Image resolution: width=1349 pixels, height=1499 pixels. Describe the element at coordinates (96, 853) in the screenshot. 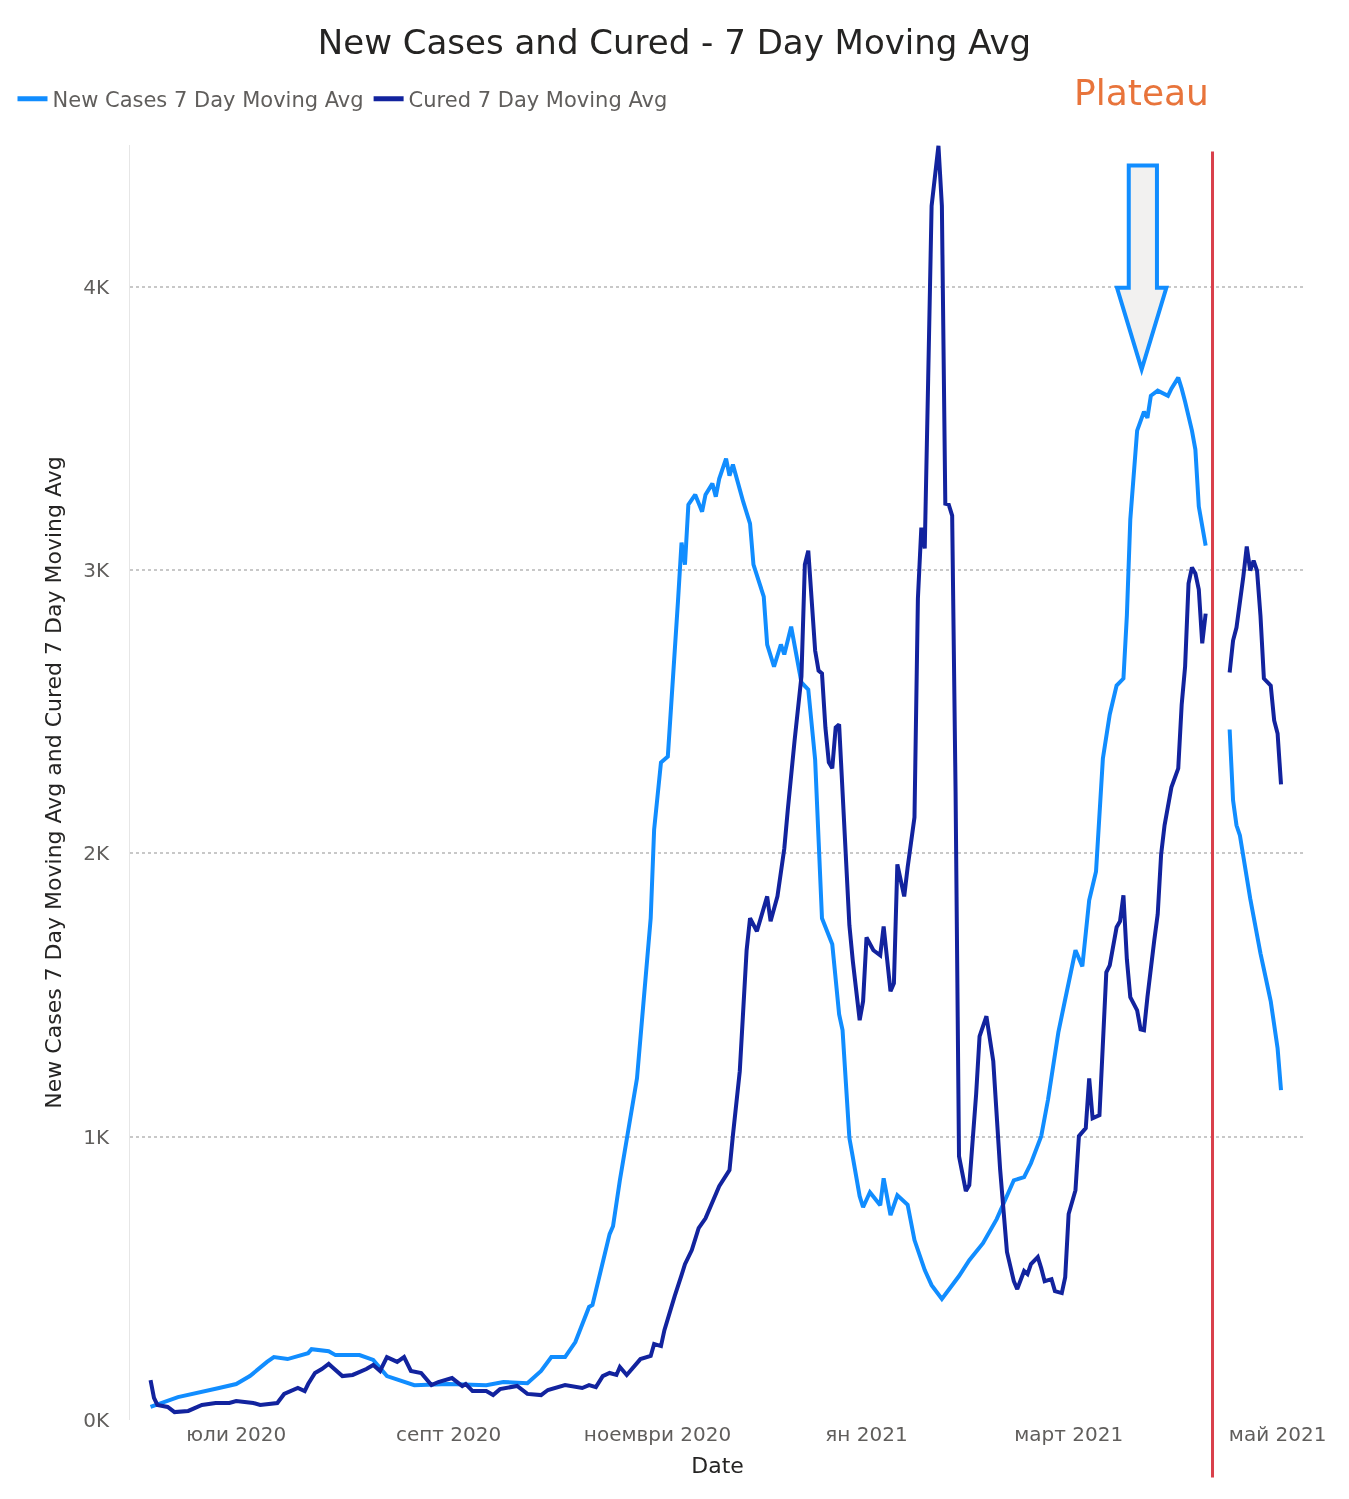

I see `y-tick-label: 2K` at that location.